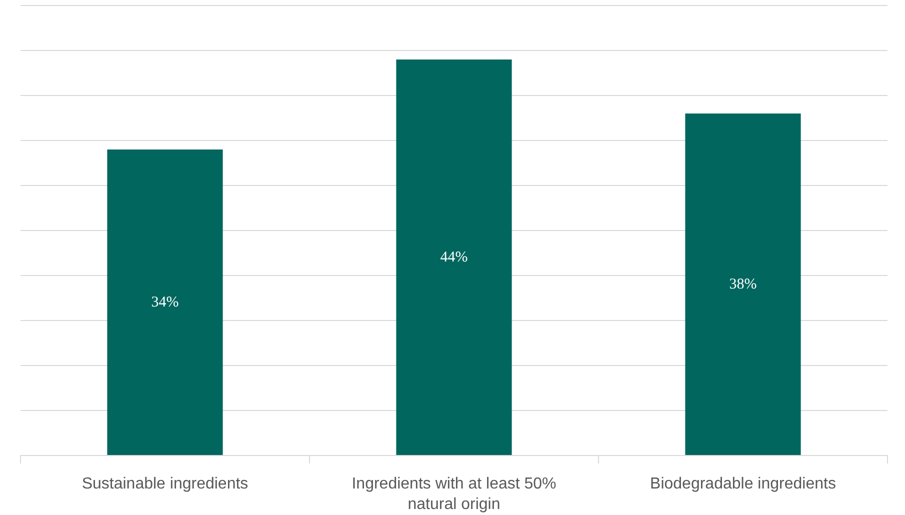 This screenshot has width=905, height=515. Describe the element at coordinates (165, 302) in the screenshot. I see `data-label: 34%` at that location.